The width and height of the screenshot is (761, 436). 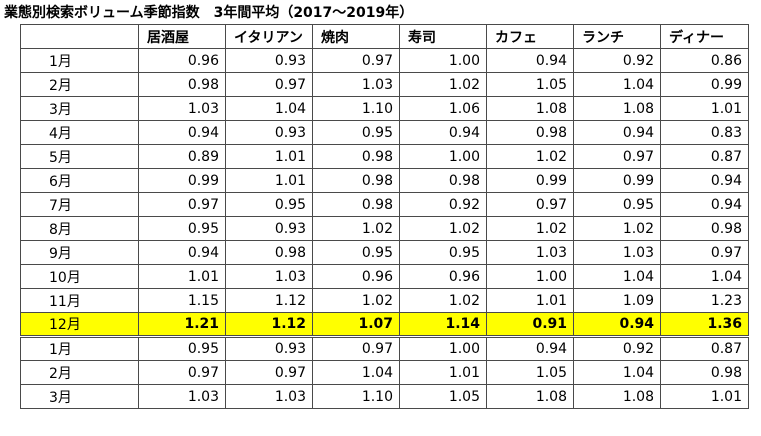 I want to click on table-row: 2月 0.97 0.97 1.04 1.01 1.05 1.04 0.98, so click(x=384, y=372).